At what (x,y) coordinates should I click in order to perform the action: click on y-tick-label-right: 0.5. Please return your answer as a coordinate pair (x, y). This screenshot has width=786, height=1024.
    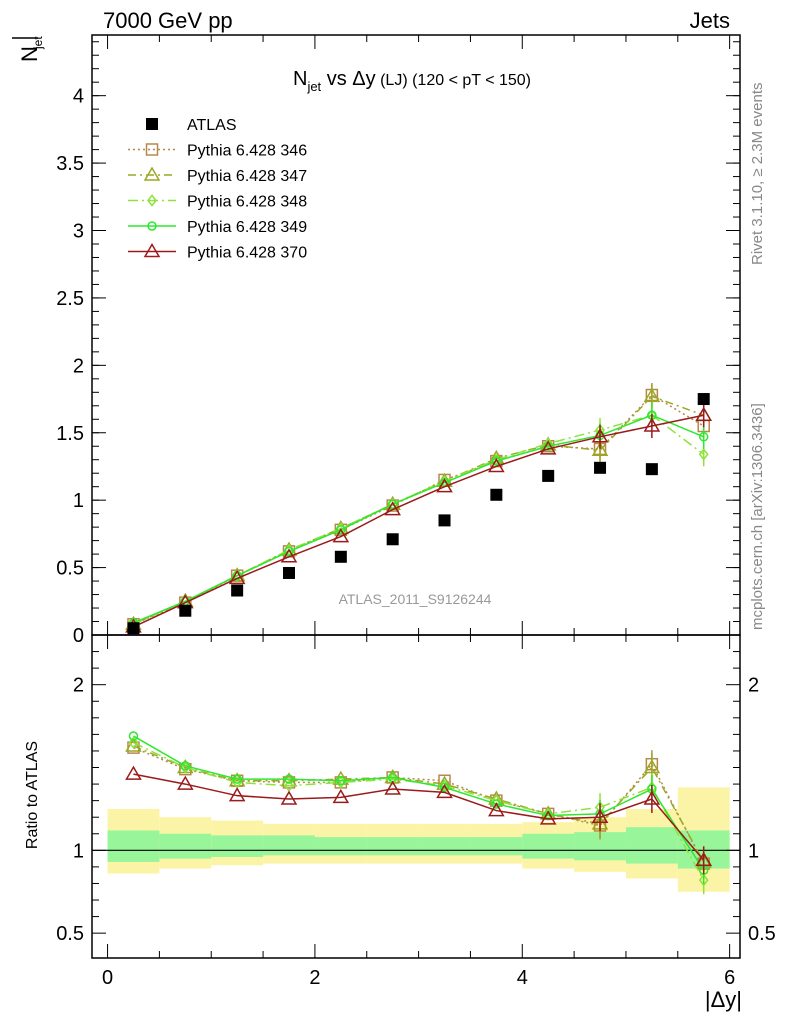
    Looking at the image, I should click on (762, 934).